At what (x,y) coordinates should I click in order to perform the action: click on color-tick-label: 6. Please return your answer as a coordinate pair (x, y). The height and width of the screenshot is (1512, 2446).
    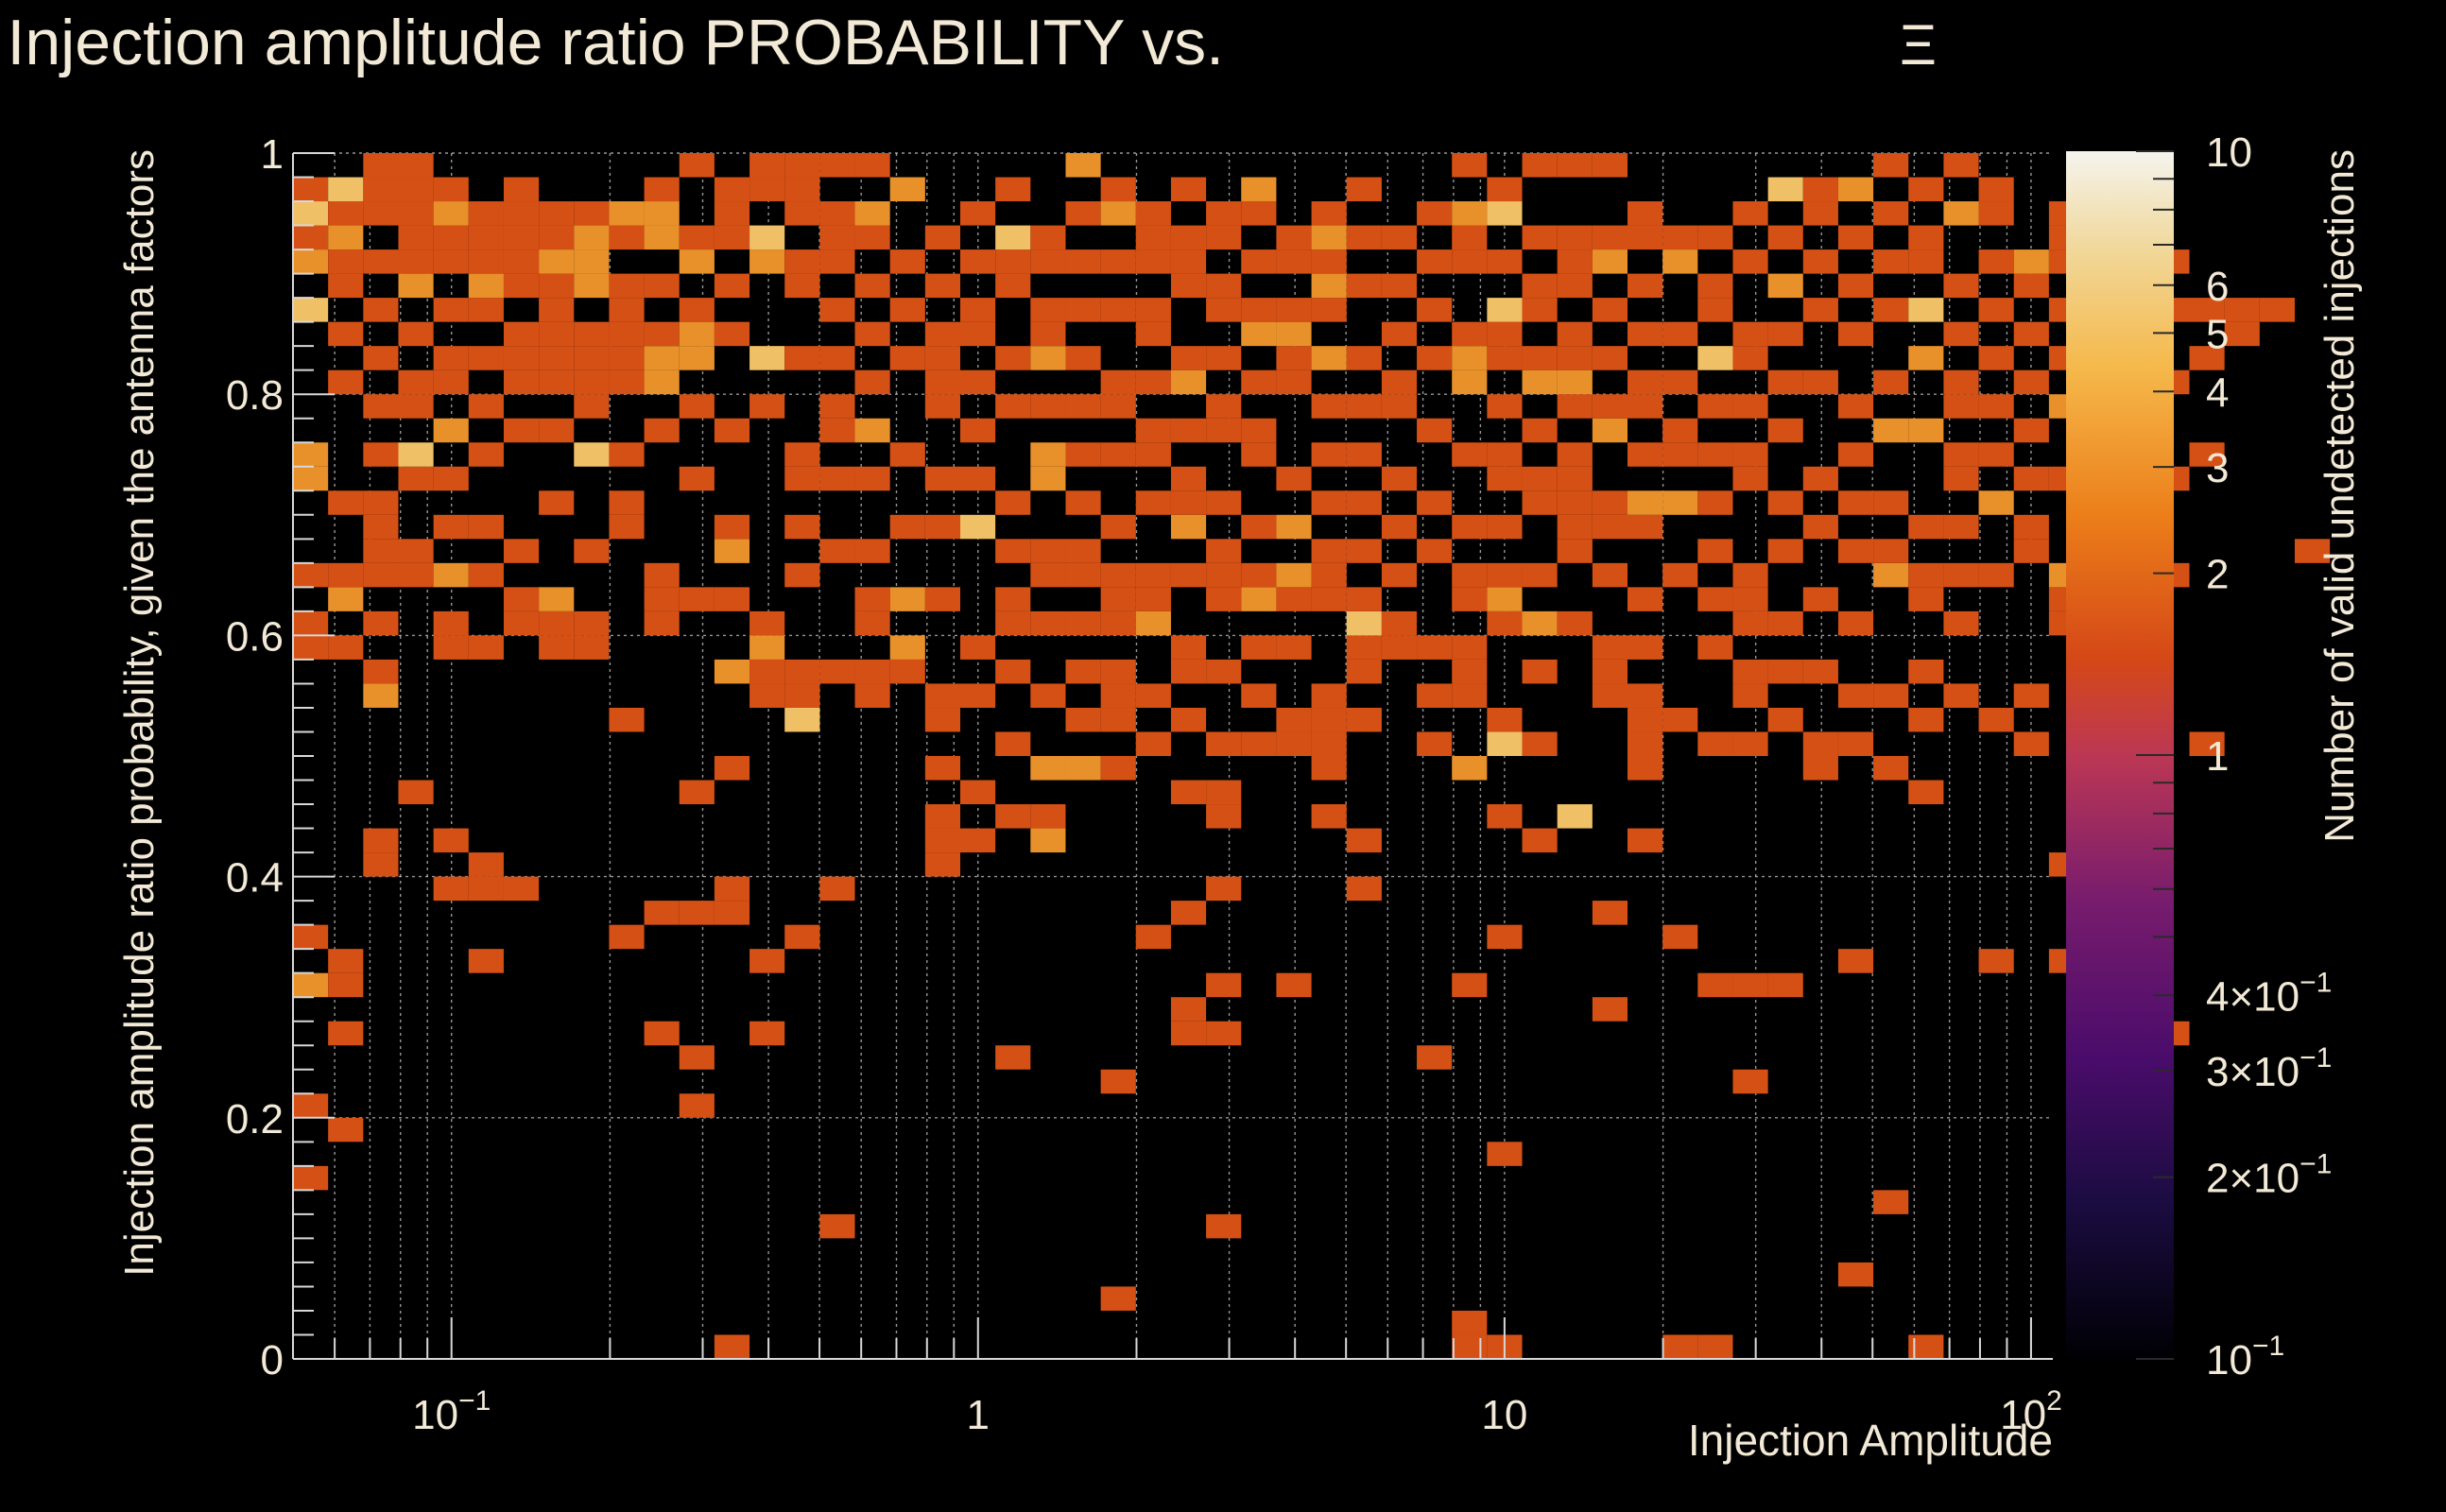
    Looking at the image, I should click on (2217, 287).